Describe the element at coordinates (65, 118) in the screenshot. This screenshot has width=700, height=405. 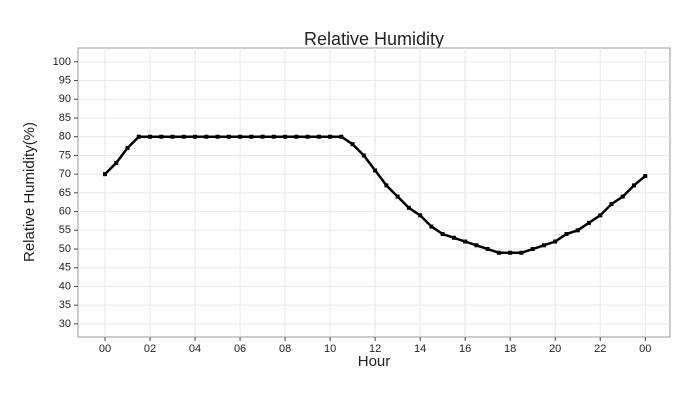
I see `y-tick-label: 85` at that location.